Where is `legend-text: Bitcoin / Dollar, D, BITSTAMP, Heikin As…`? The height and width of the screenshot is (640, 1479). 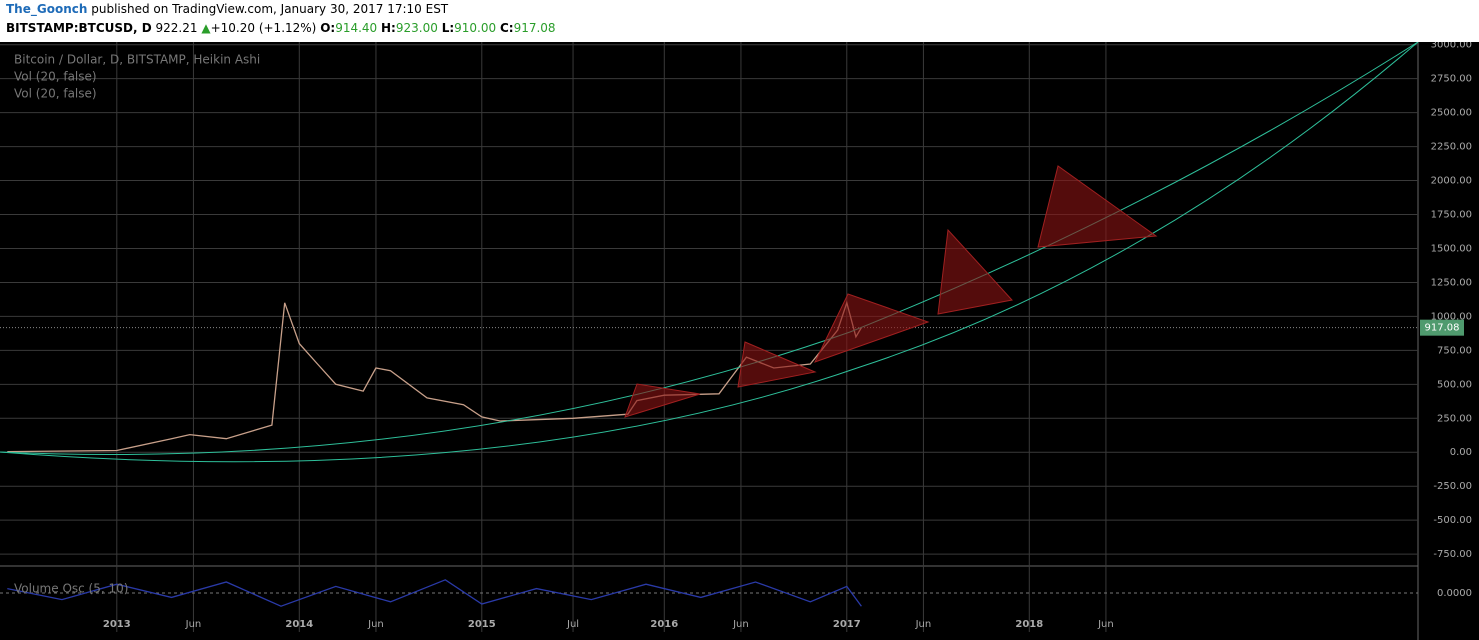 legend-text: Bitcoin / Dollar, D, BITSTAMP, Heikin As… is located at coordinates (137, 60).